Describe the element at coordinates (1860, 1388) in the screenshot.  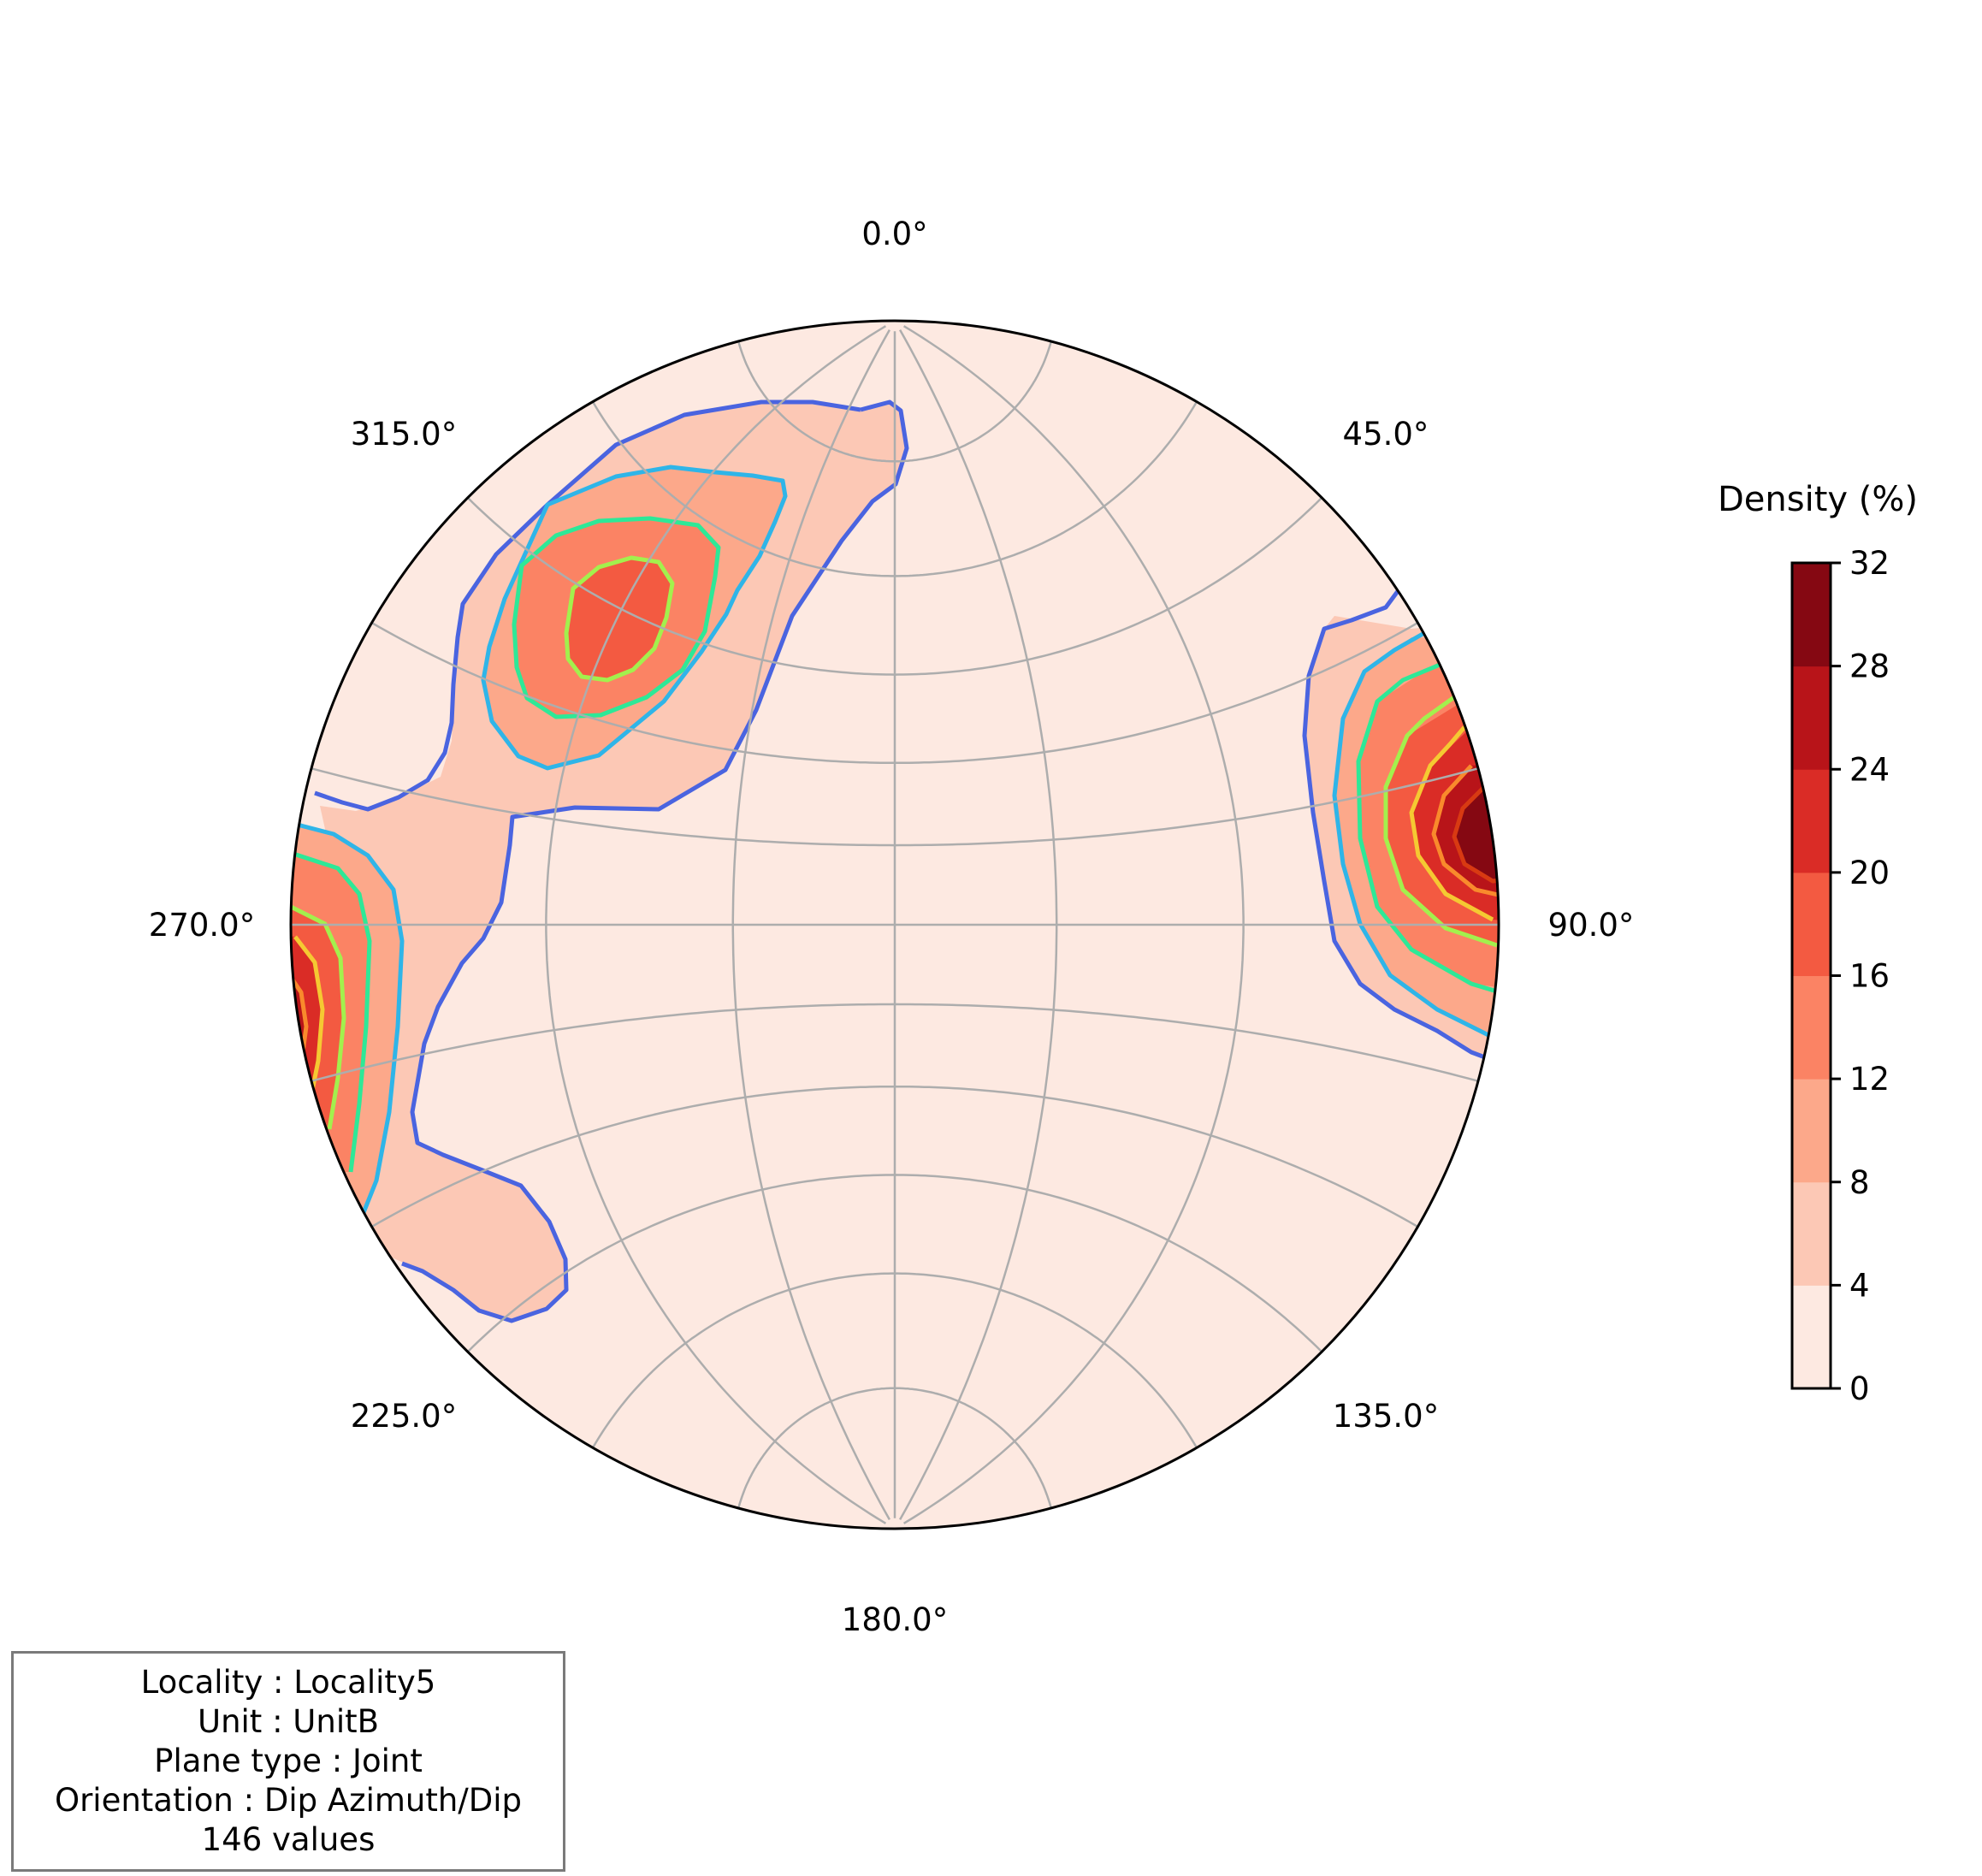
I see `colorbar-tick-label: 0` at that location.